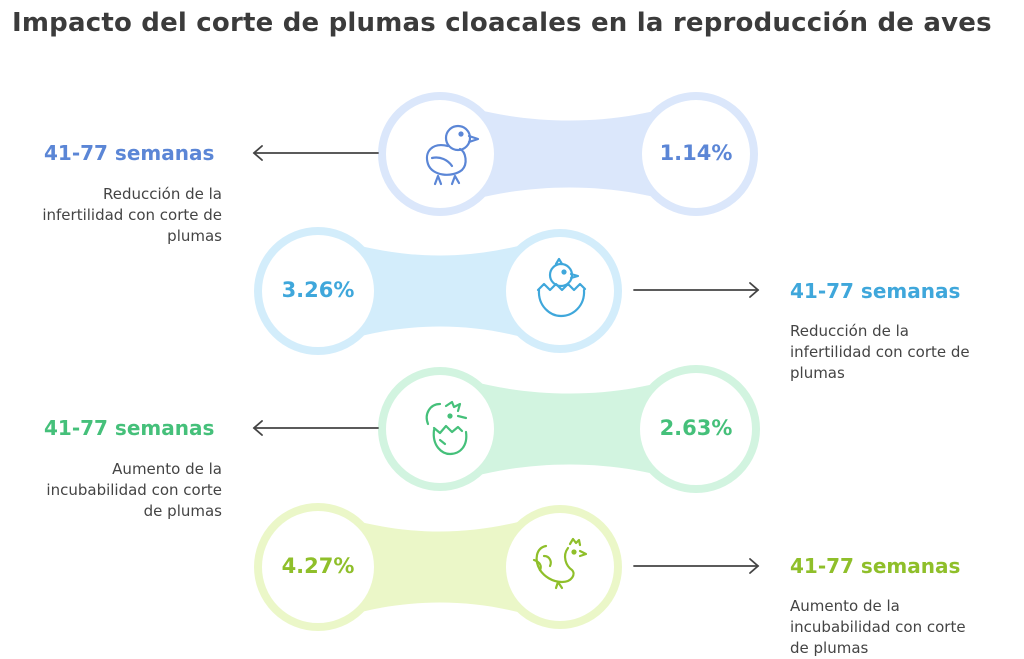 The height and width of the screenshot is (659, 1024). I want to click on chick-hatching-icon, so click(561, 287).